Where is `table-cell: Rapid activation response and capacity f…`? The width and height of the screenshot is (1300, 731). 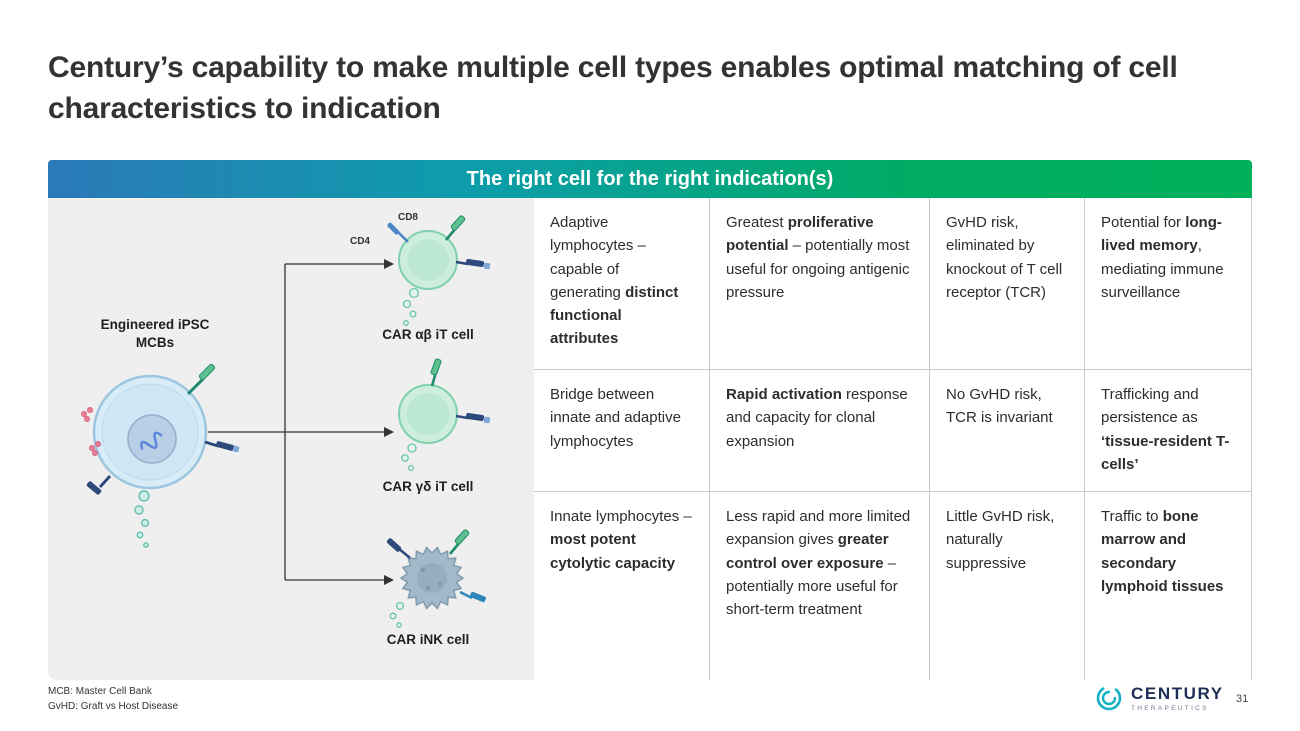 table-cell: Rapid activation response and capacity f… is located at coordinates (820, 431).